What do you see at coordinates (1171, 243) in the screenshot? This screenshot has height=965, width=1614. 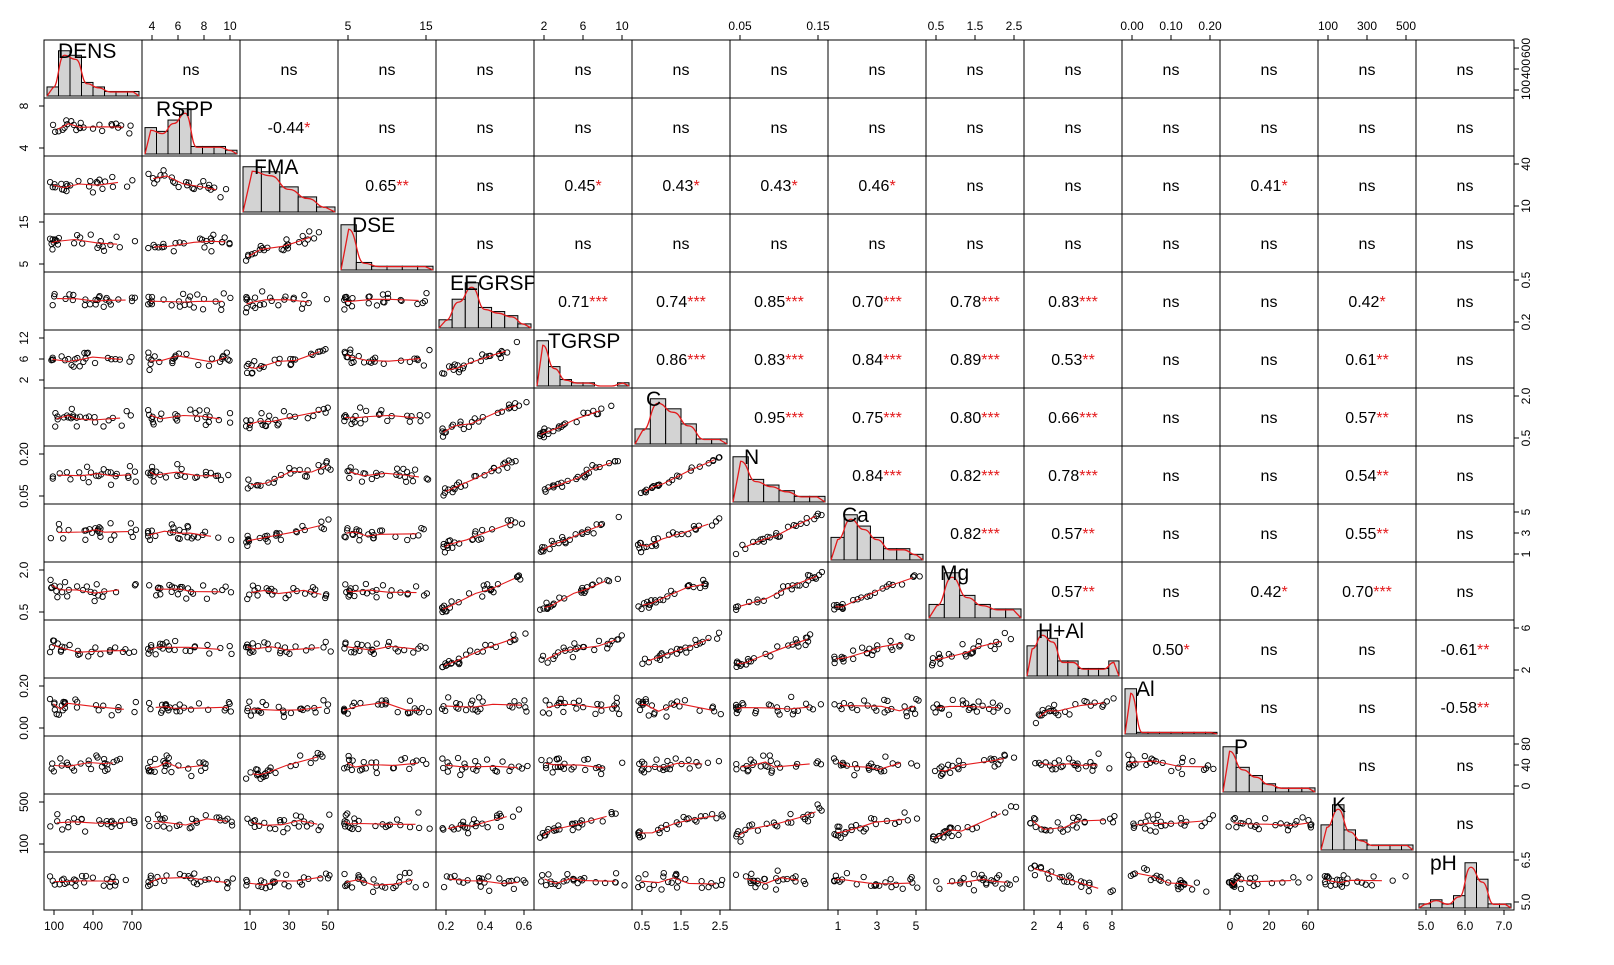 I see `cell-DSE-Al: ns` at bounding box center [1171, 243].